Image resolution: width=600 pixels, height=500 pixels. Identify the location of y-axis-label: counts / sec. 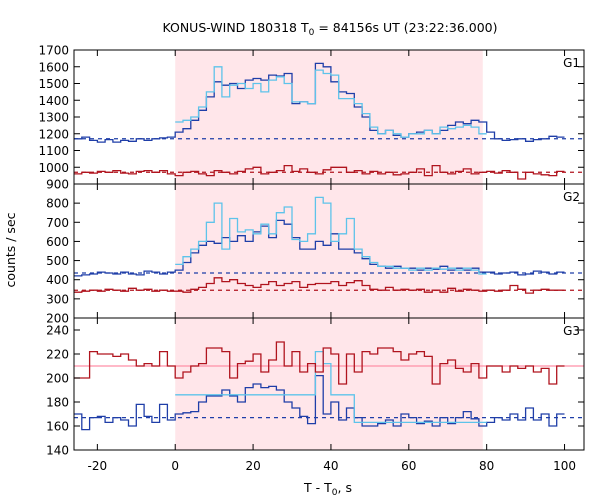
(10, 249).